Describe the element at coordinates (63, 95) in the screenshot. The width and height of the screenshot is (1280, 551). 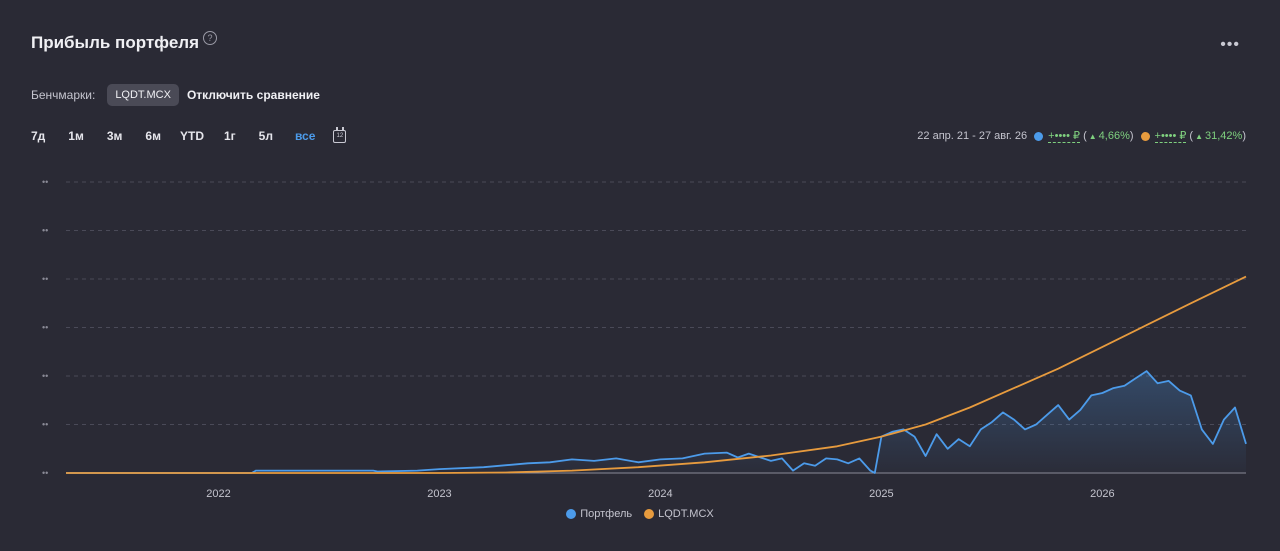
I see `benchmarks-label: Бенчмарки:` at that location.